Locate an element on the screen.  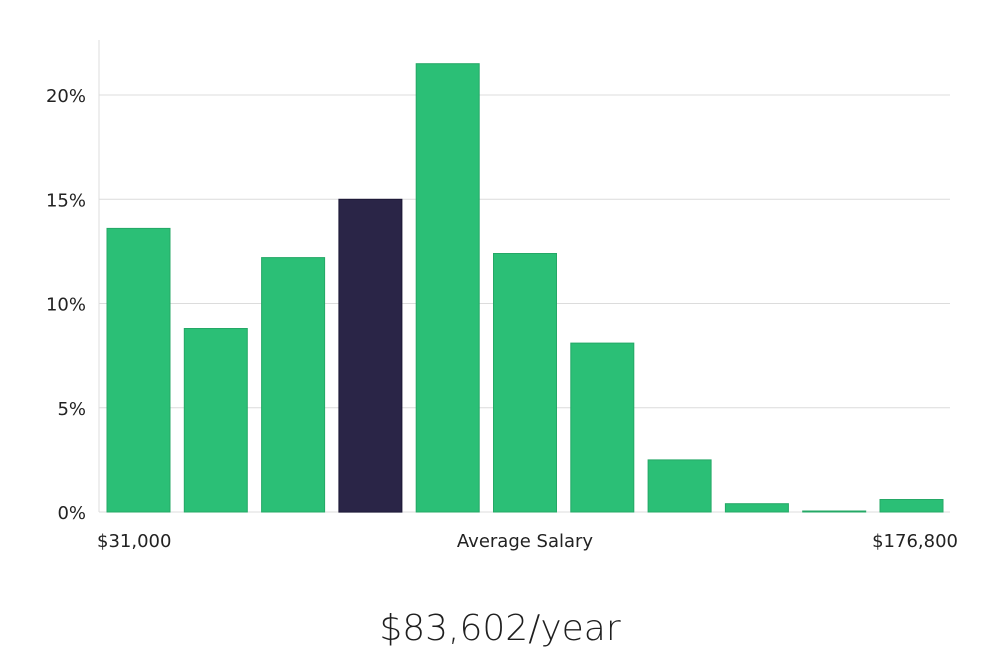
y-tick-label: 15% is located at coordinates (66, 200).